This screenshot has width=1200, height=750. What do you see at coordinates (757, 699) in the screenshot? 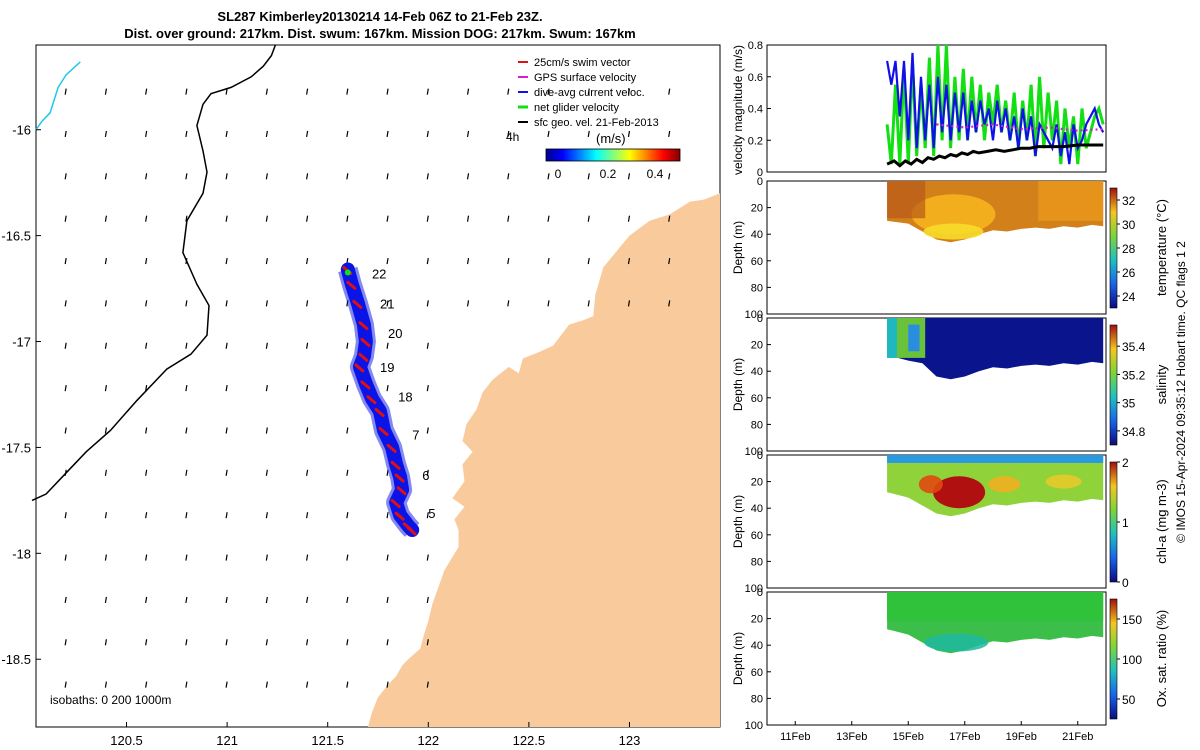
I see `depth-tick-label: 80` at bounding box center [757, 699].